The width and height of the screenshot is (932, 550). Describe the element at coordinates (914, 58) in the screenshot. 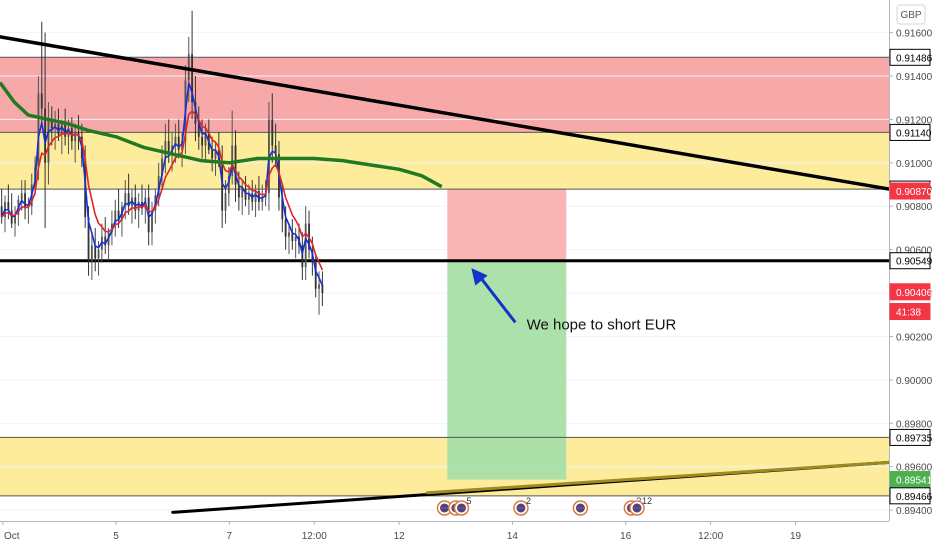

I see `price-badge-label: 0.91486` at that location.